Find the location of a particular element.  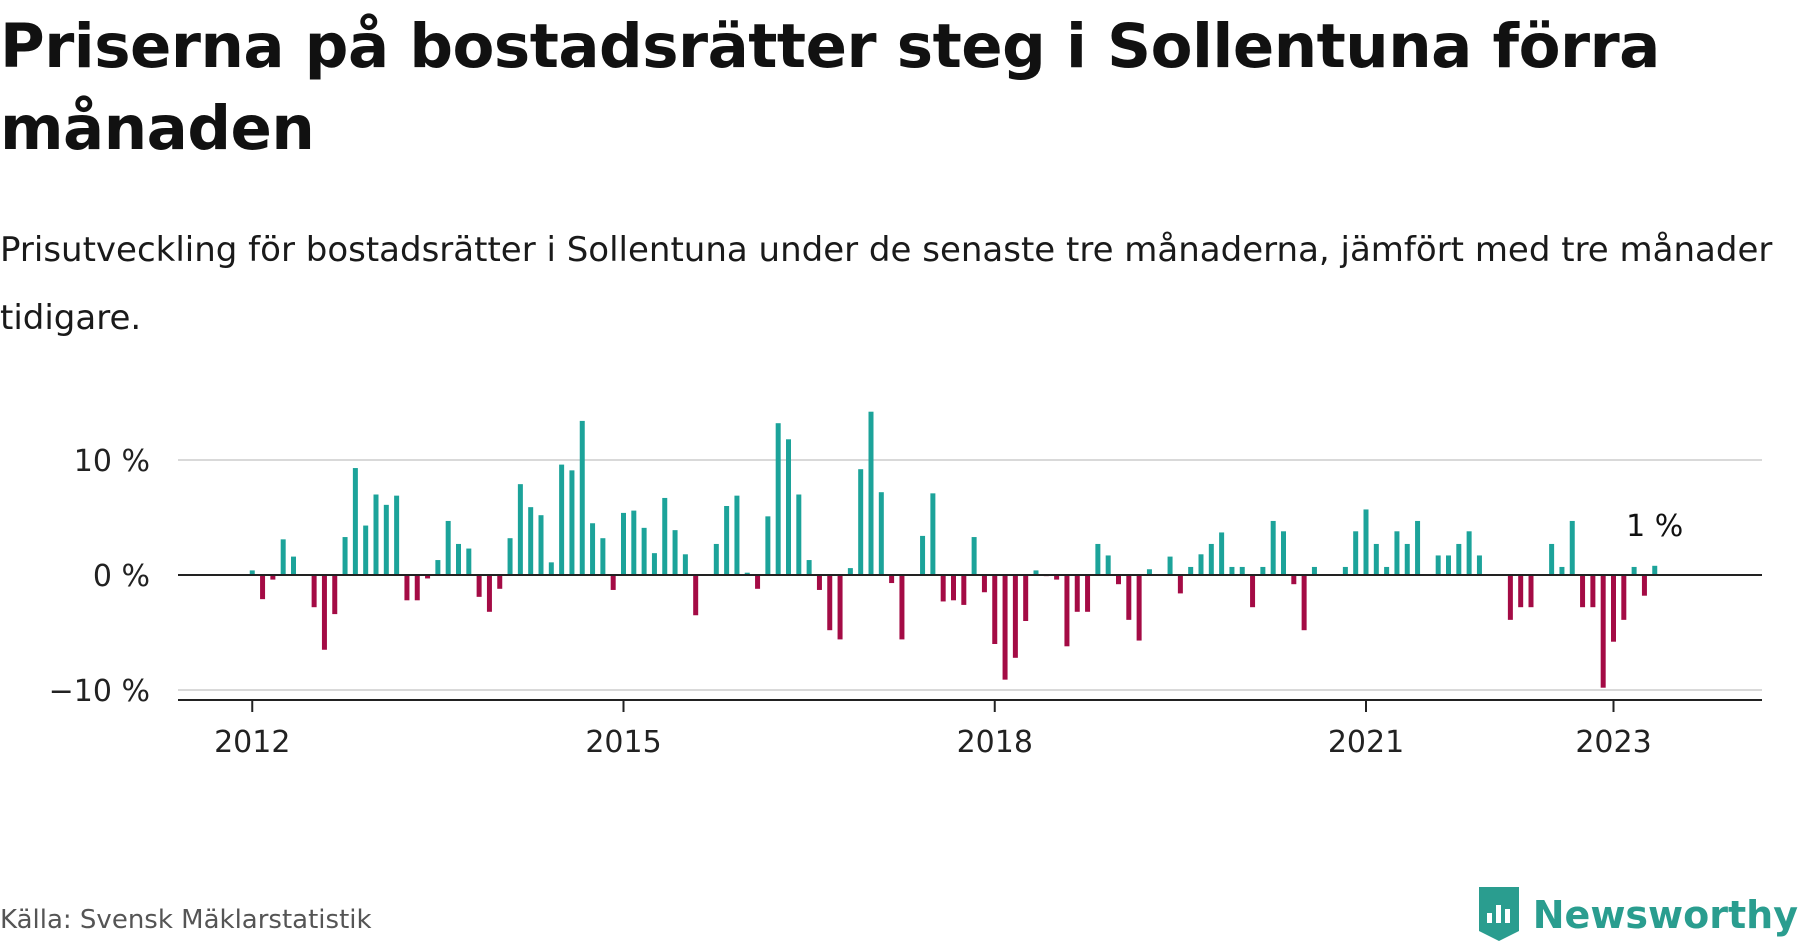

x-tick-label: 2015 is located at coordinates (623, 742).